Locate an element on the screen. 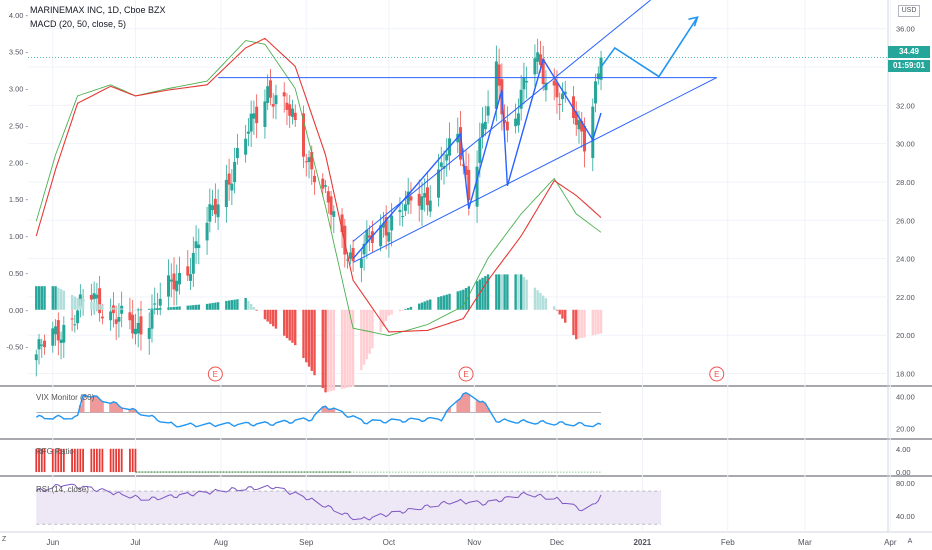  time-axis-tick: Mar is located at coordinates (805, 542).